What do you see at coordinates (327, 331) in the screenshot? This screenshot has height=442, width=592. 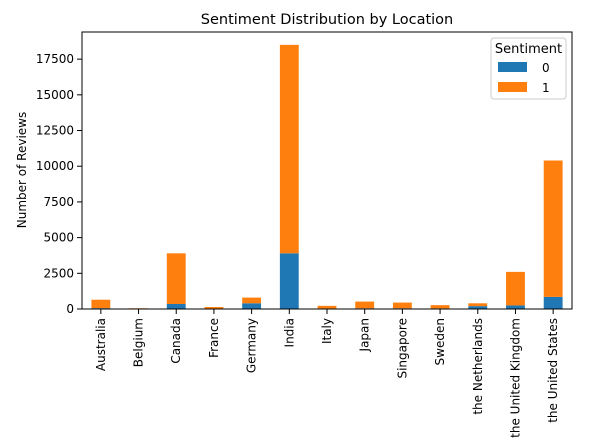 I see `x-tick-label: Italy` at bounding box center [327, 331].